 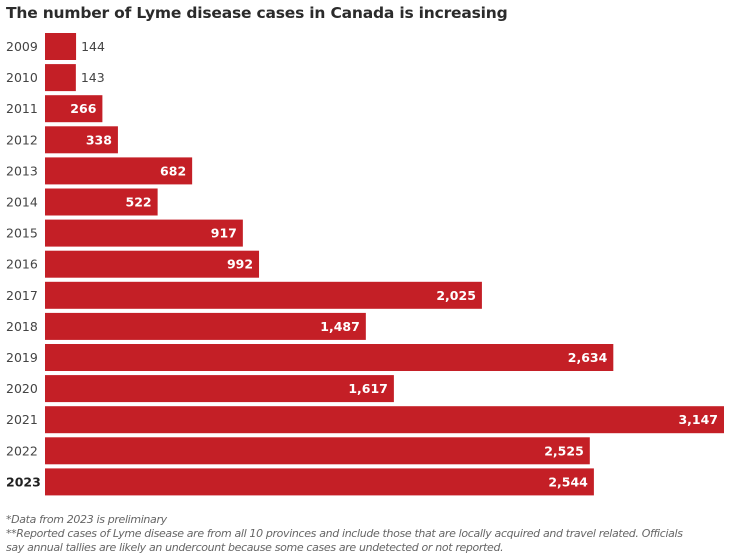 I want to click on bar-row-2017: 2017 2,025, so click(x=244, y=295).